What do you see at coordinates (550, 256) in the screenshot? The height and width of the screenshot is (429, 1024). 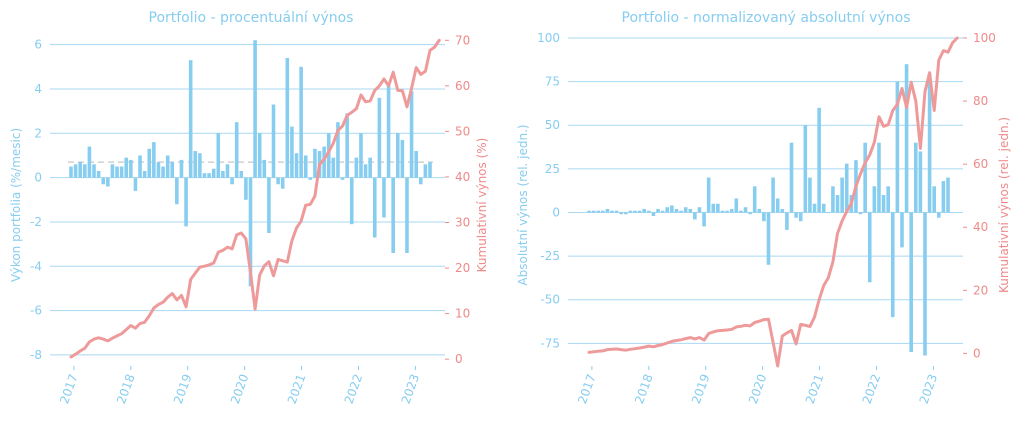 I see `left-tick-label: -25` at bounding box center [550, 256].